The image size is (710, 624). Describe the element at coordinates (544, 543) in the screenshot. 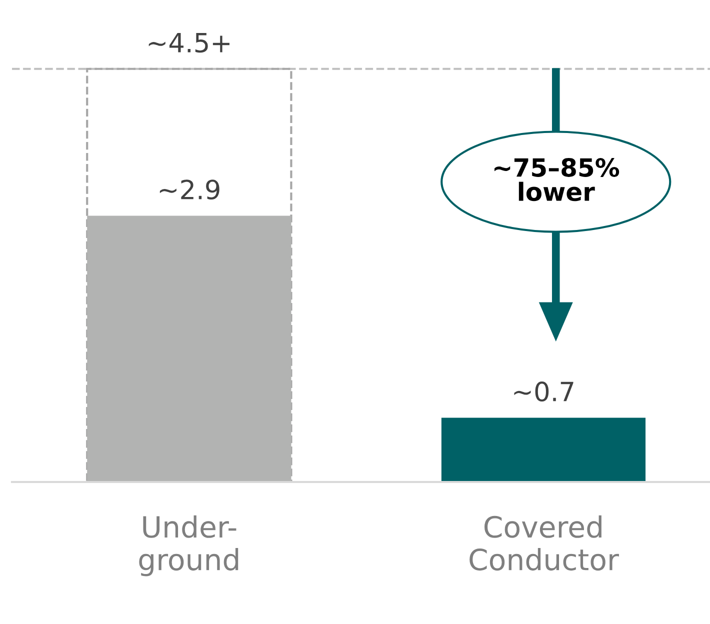

I see `x-tick-label: Covered Conductor` at that location.